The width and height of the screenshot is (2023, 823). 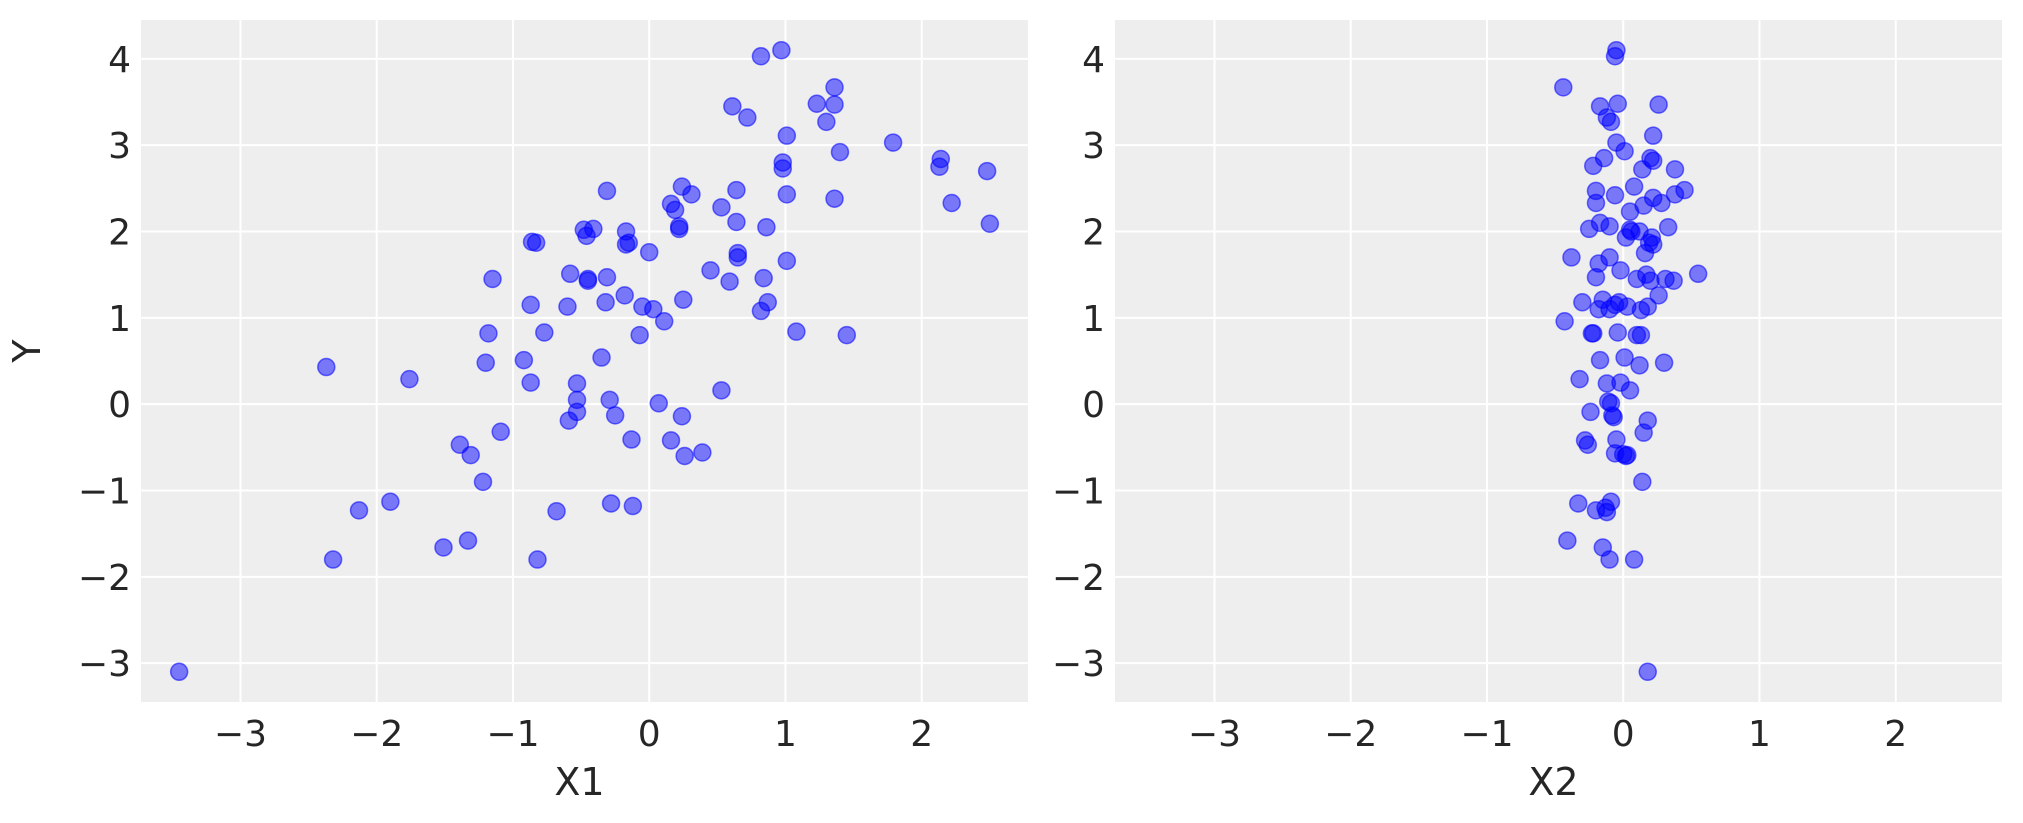 I want to click on x-axis-label: X2, so click(x=1553, y=782).